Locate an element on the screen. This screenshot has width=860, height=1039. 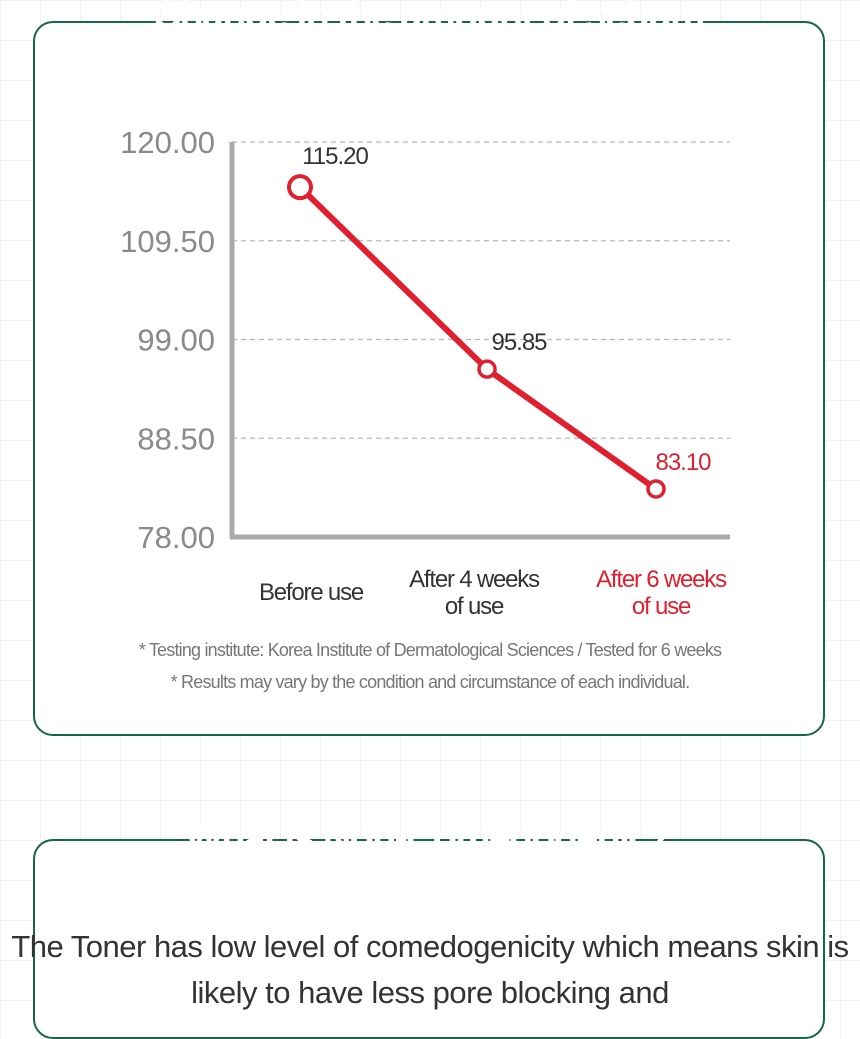
y-tick-label: 78.00 is located at coordinates (176, 537).